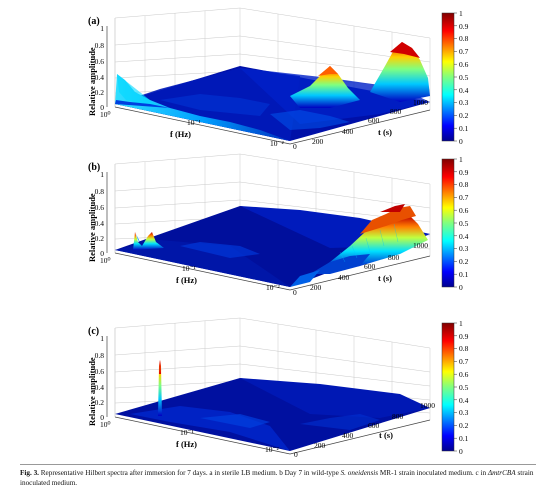 This screenshot has height=501, width=554. Describe the element at coordinates (93, 331) in the screenshot. I see `panel-label: (c)` at that location.